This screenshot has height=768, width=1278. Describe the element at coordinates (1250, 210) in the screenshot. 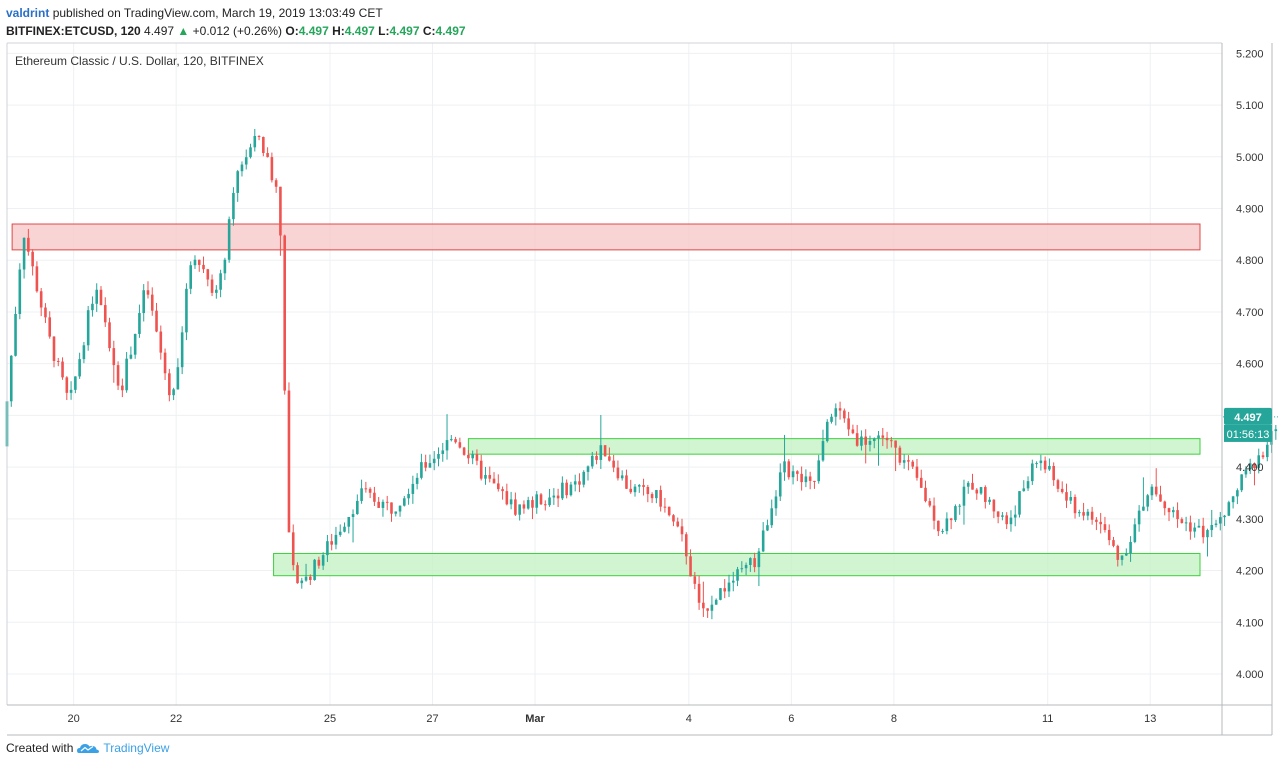

I see `price-tick-label: 4.900` at that location.